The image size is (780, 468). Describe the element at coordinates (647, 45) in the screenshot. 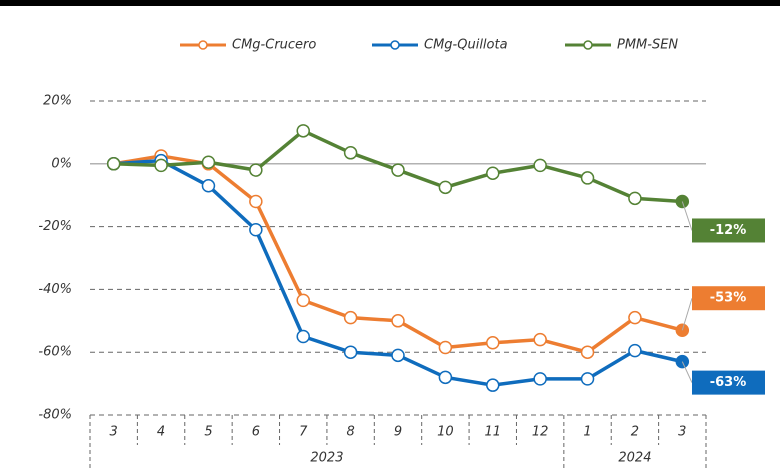

I see `legend-label: PMM-SEN` at that location.